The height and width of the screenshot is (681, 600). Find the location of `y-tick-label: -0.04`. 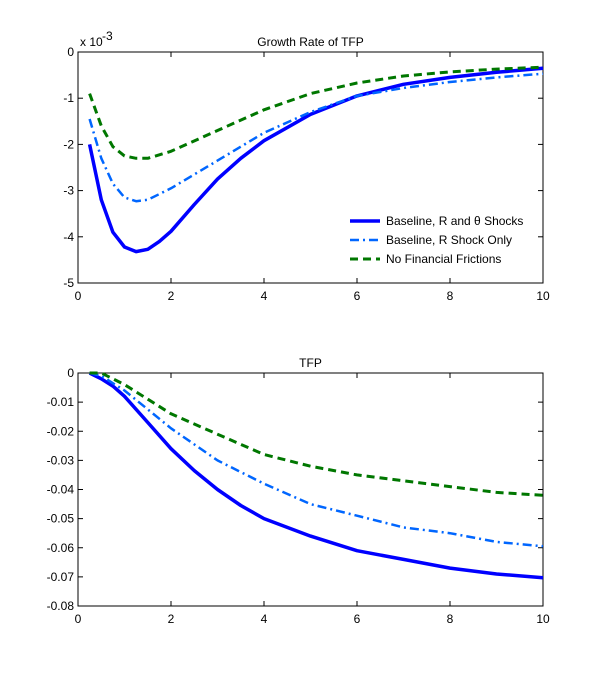

y-tick-label: -0.04 is located at coordinates (61, 490).